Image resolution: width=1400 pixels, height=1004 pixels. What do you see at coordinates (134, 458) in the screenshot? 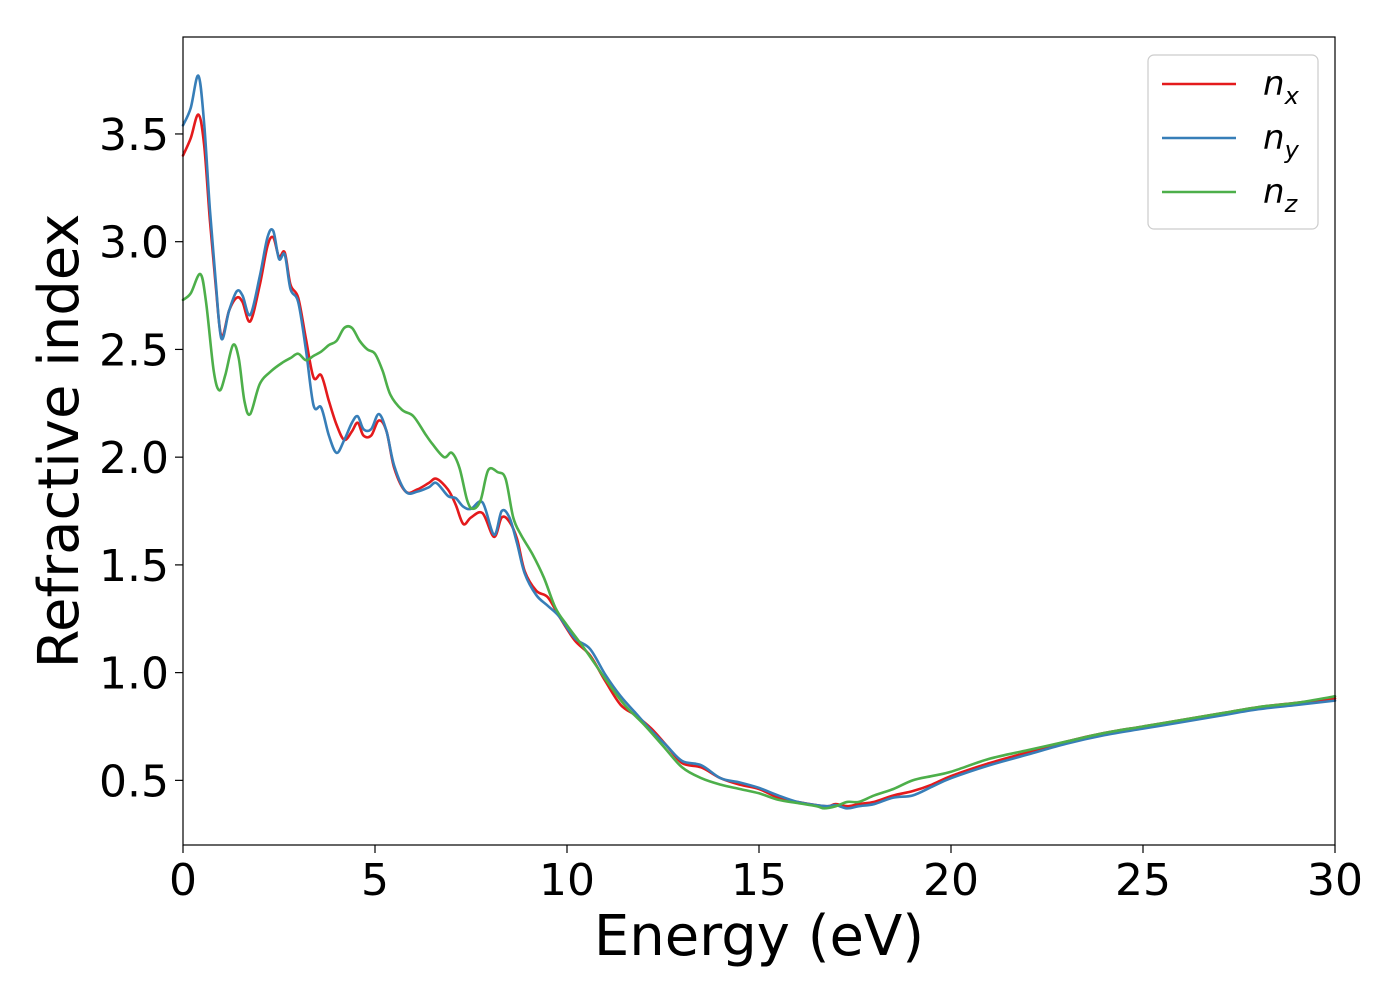
I see `y-tick-label: 2.0` at bounding box center [134, 458].